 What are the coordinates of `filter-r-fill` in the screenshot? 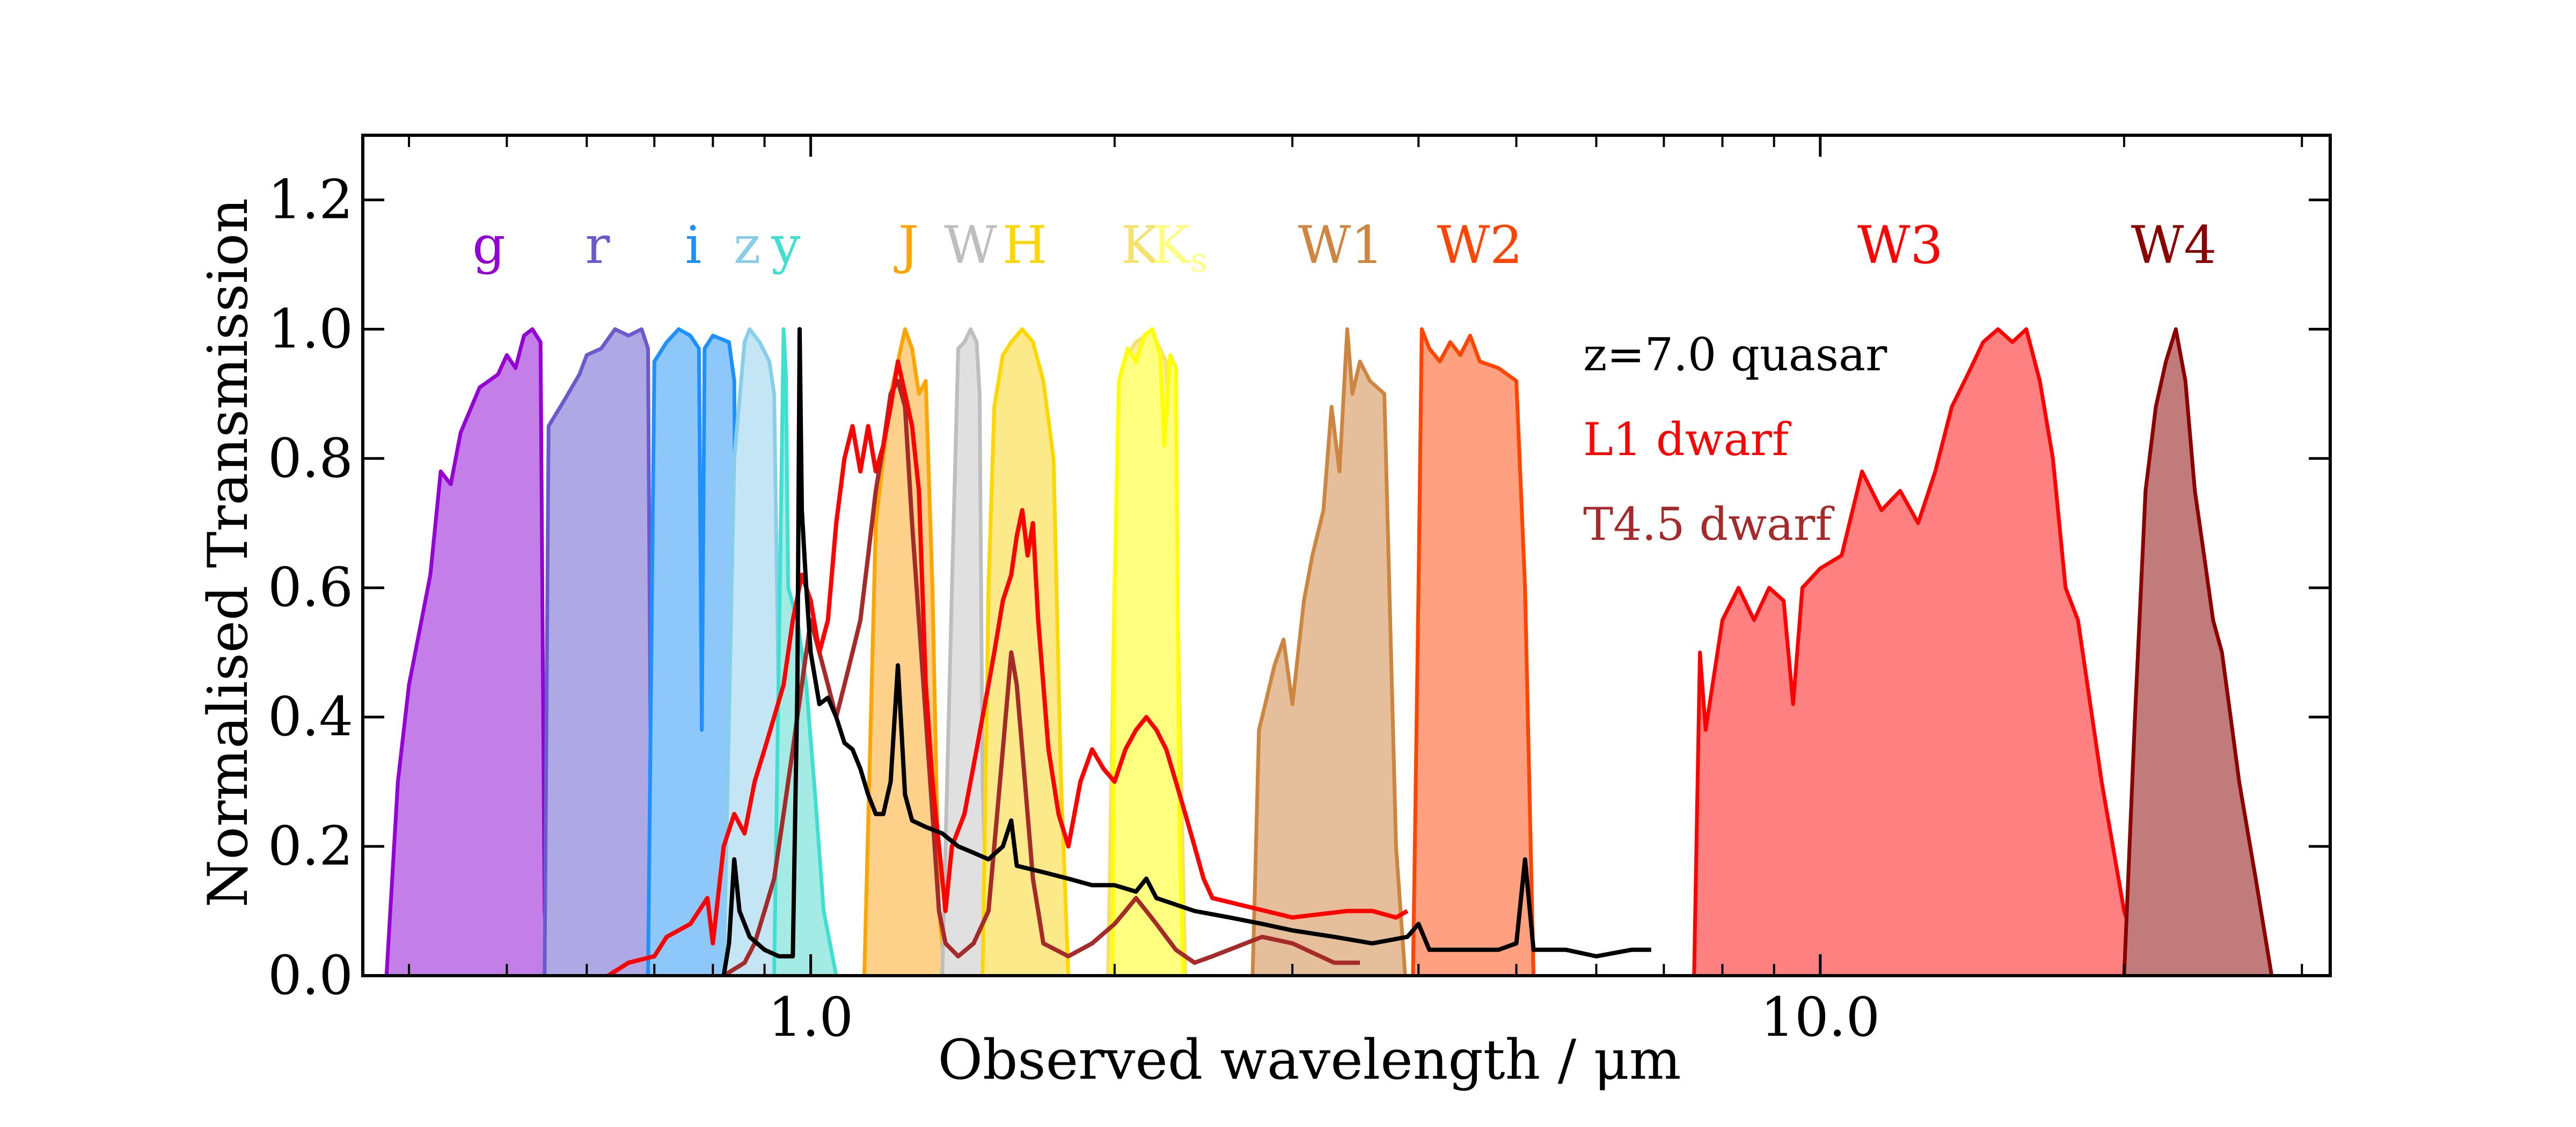 It's located at (599, 652).